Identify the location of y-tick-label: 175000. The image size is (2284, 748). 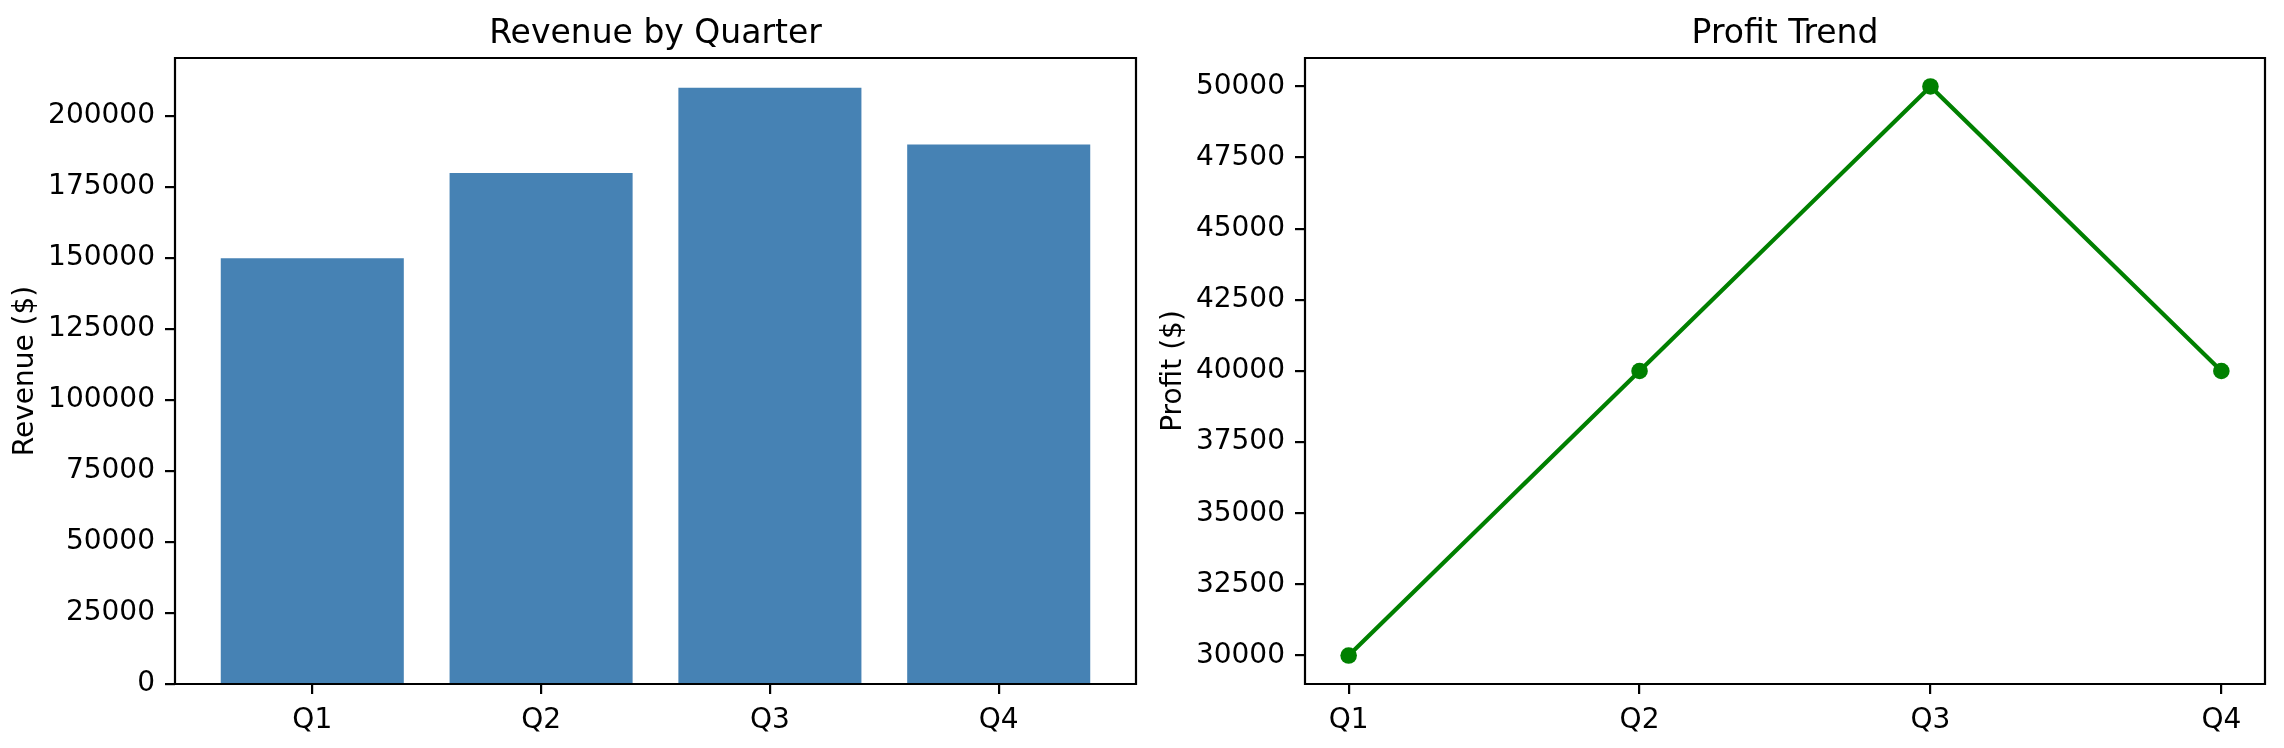
(101, 185).